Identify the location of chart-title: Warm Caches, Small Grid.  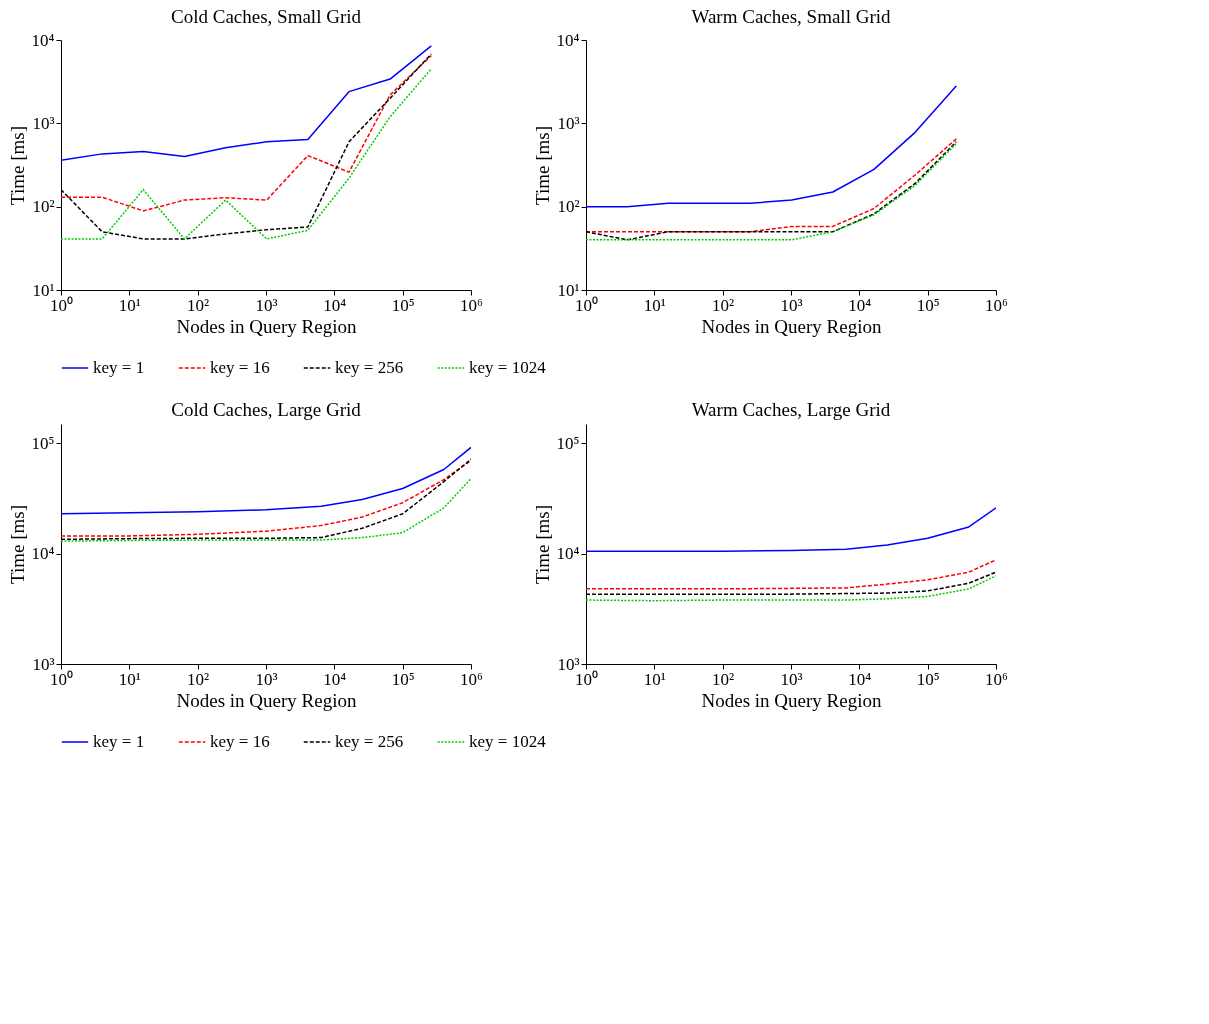
(791, 16).